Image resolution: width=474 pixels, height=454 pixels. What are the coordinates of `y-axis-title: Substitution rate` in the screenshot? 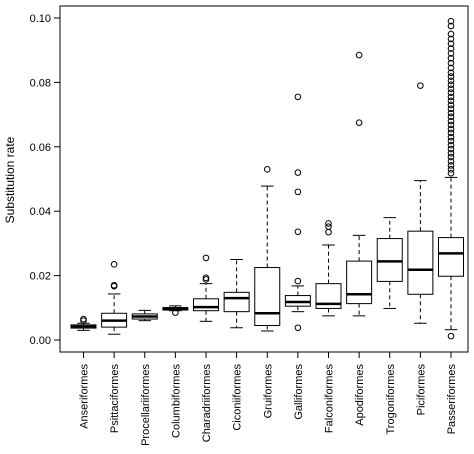 It's located at (10, 179).